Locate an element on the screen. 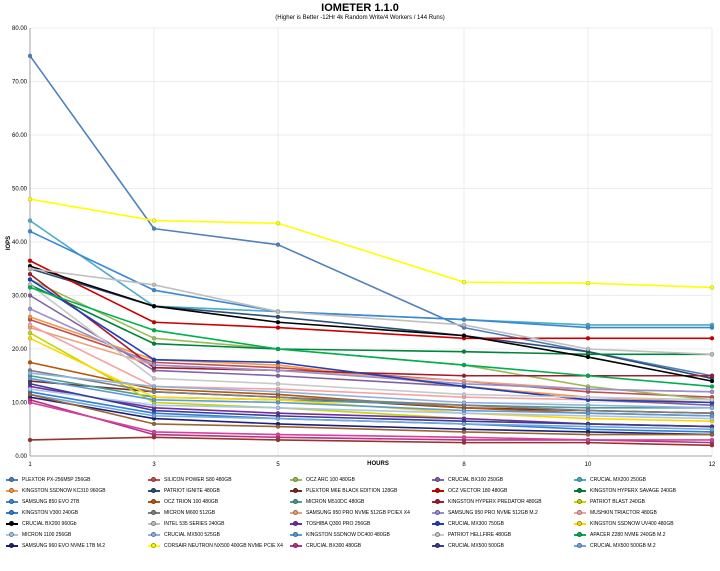 The image size is (720, 571). legend-item: CRUCIAL MX200 250GB is located at coordinates (645, 480).